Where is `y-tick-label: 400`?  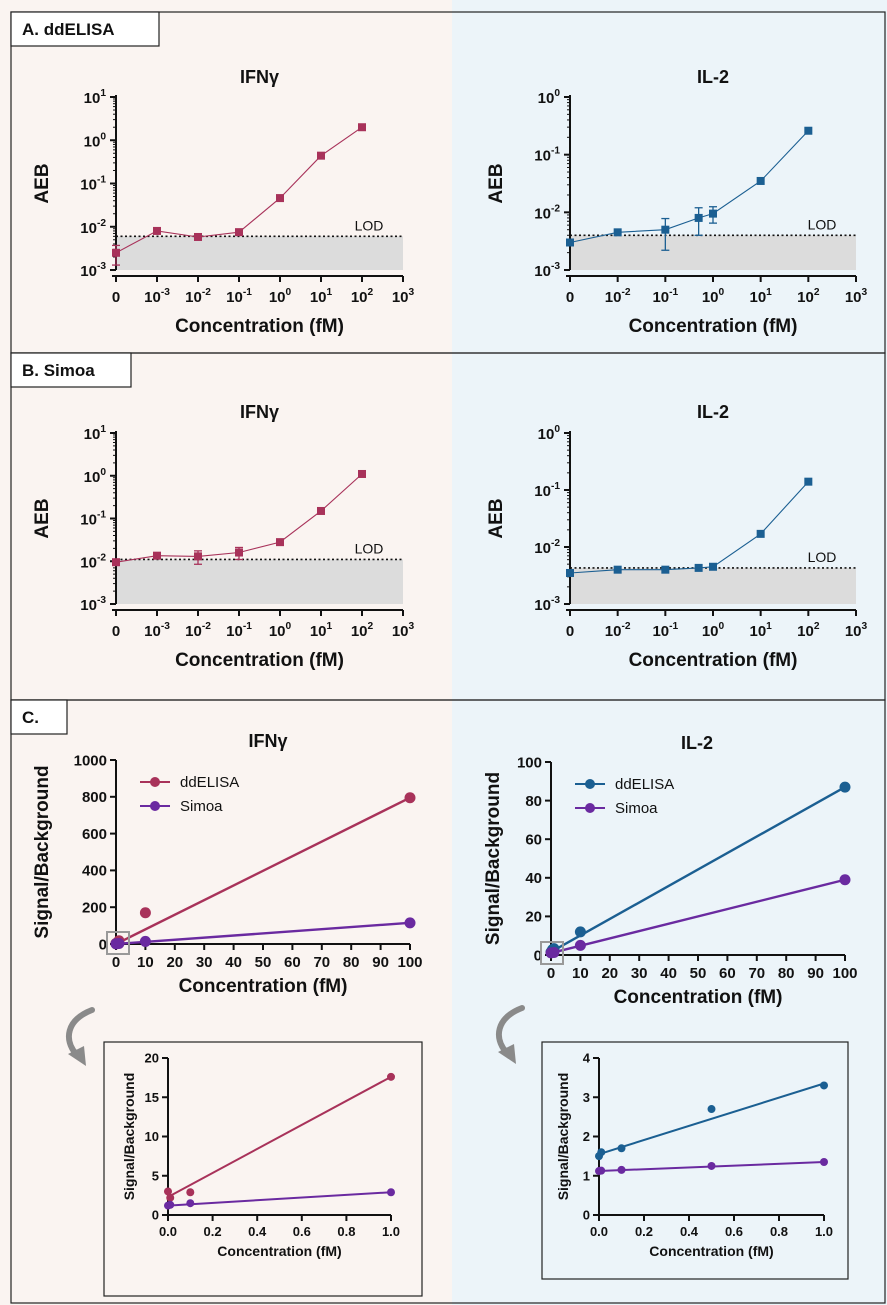
y-tick-label: 400 is located at coordinates (94, 871).